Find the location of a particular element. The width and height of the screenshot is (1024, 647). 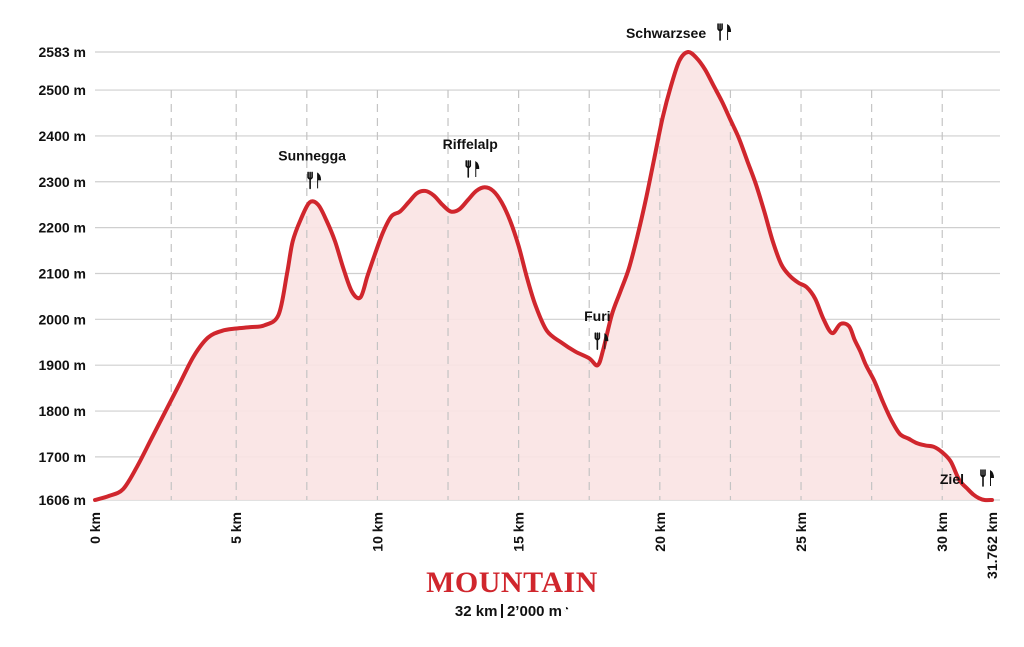

y-tick-label: 1606 m is located at coordinates (62, 500).